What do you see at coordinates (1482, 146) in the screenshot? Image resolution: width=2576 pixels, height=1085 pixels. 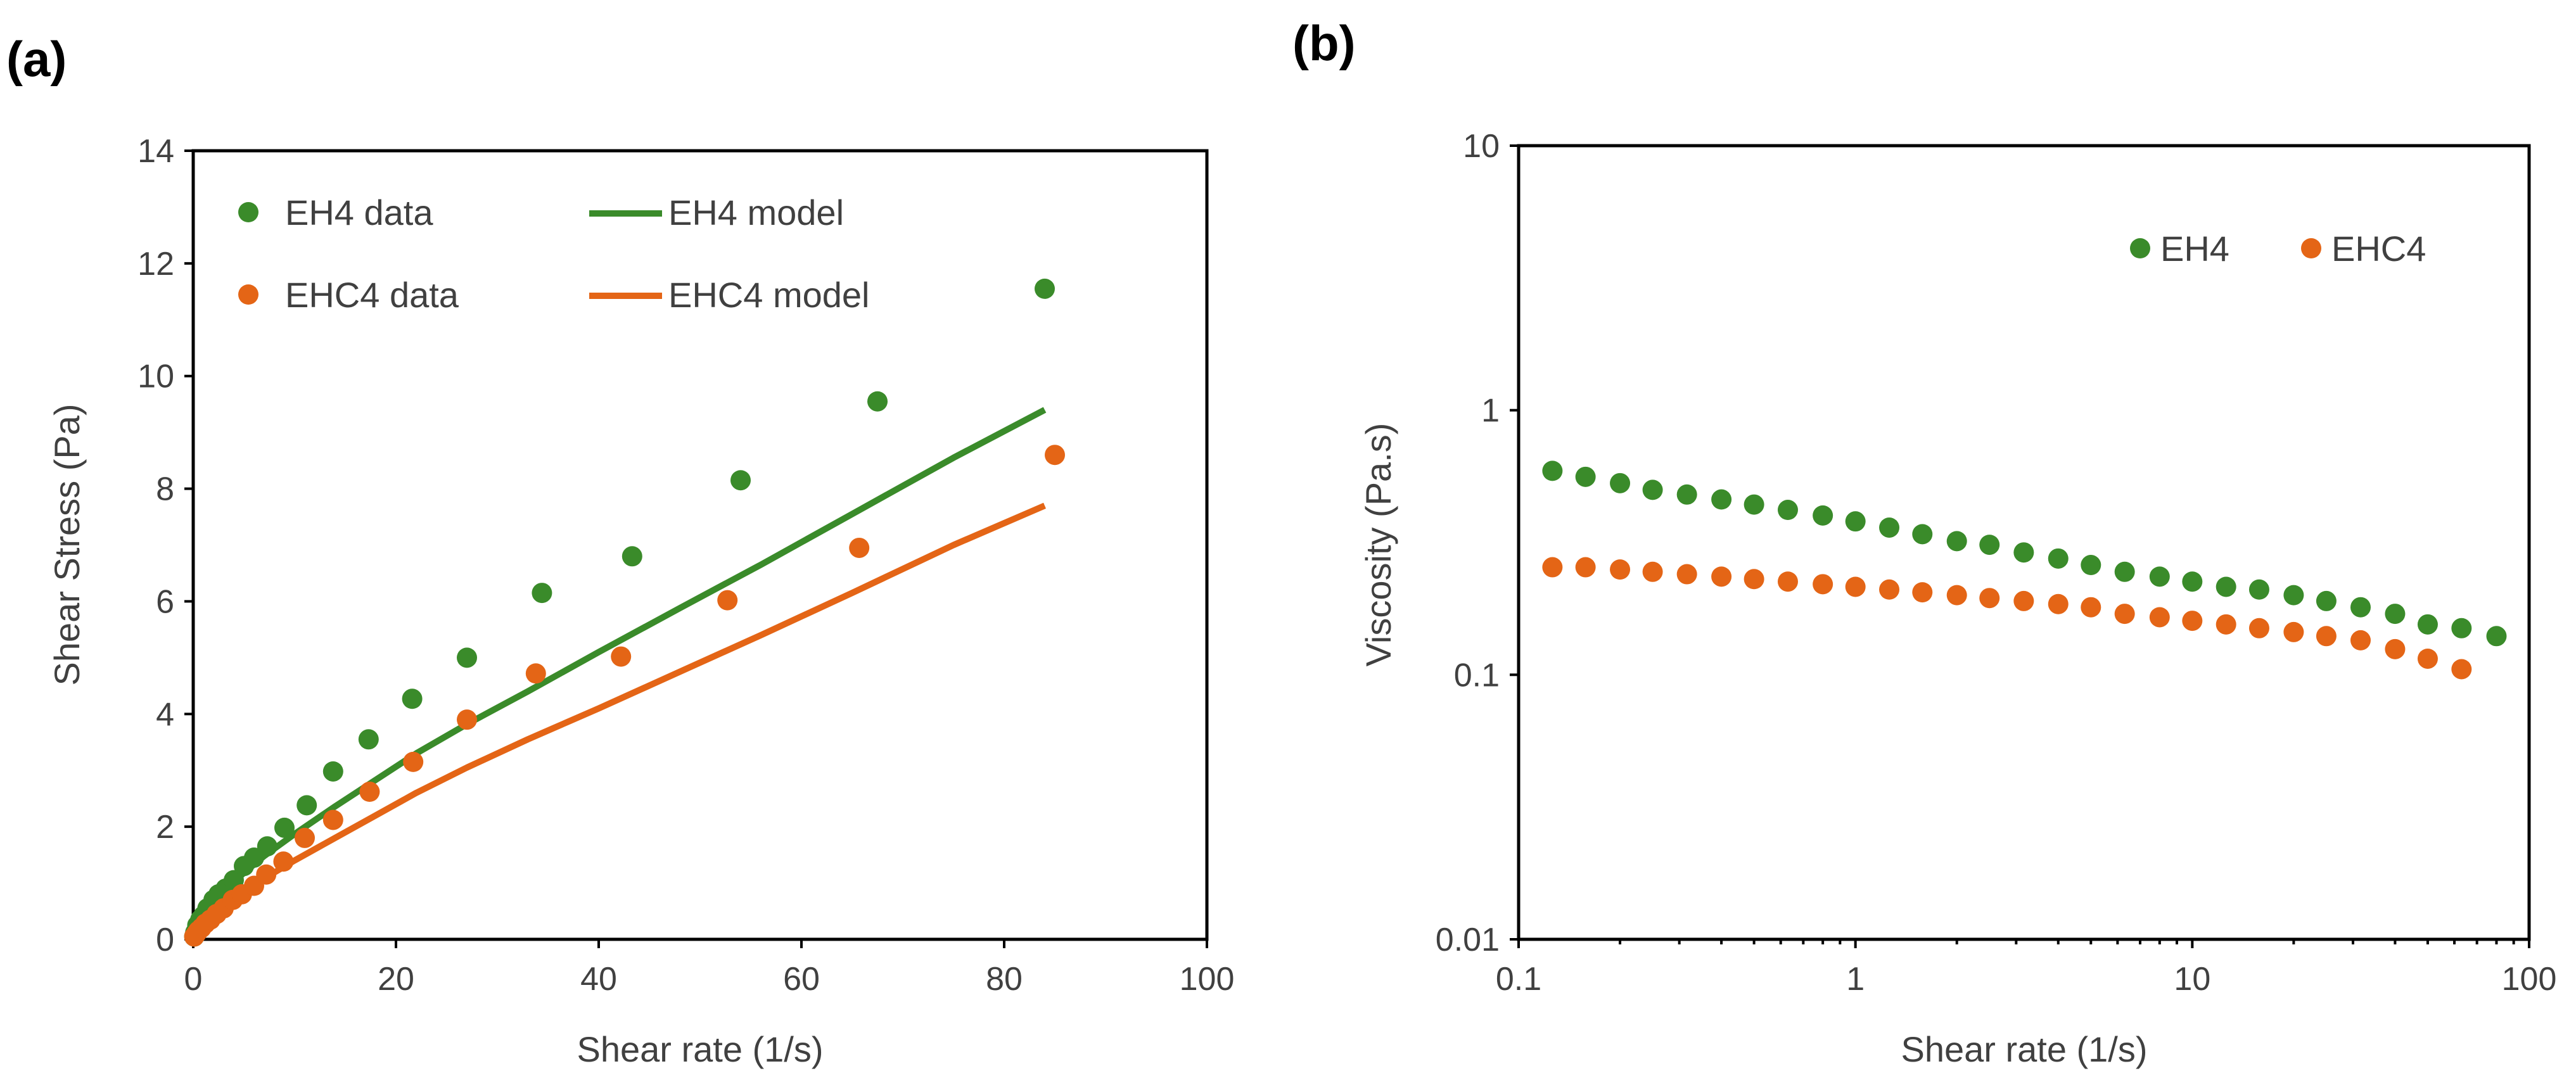 I see `panel-b-y-tick-label: 10` at bounding box center [1482, 146].